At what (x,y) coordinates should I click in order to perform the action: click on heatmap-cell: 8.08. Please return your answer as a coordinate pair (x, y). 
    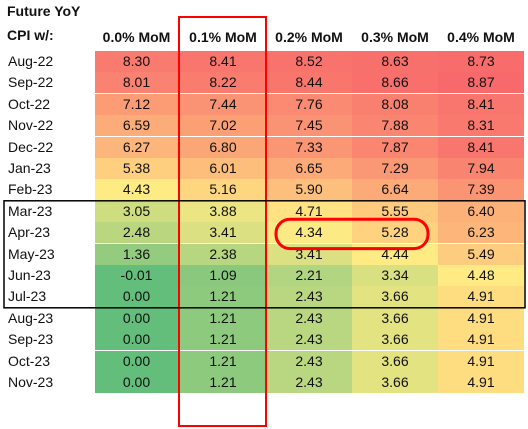
    Looking at the image, I should click on (395, 104).